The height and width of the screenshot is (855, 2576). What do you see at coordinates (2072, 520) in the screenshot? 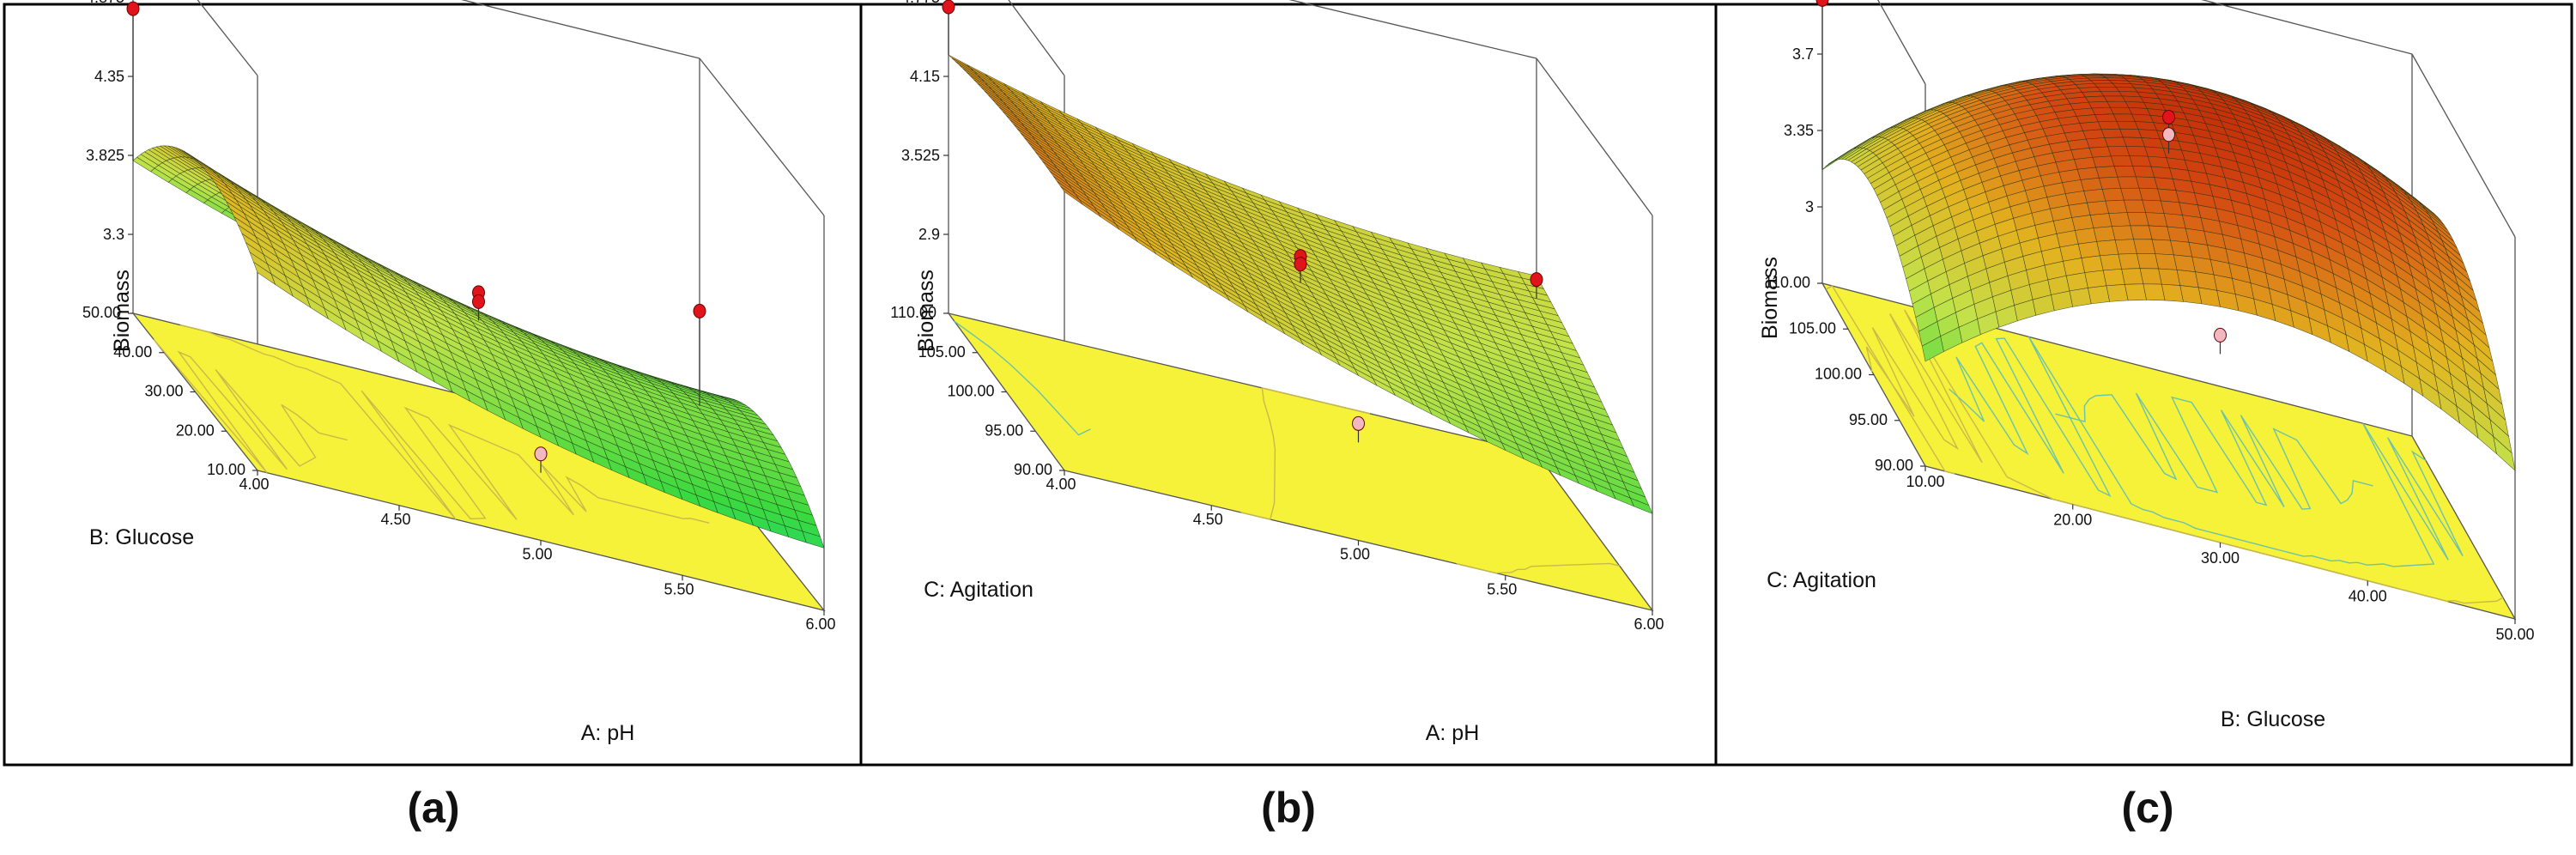
I see `x-tick-label: 20.00` at bounding box center [2072, 520].